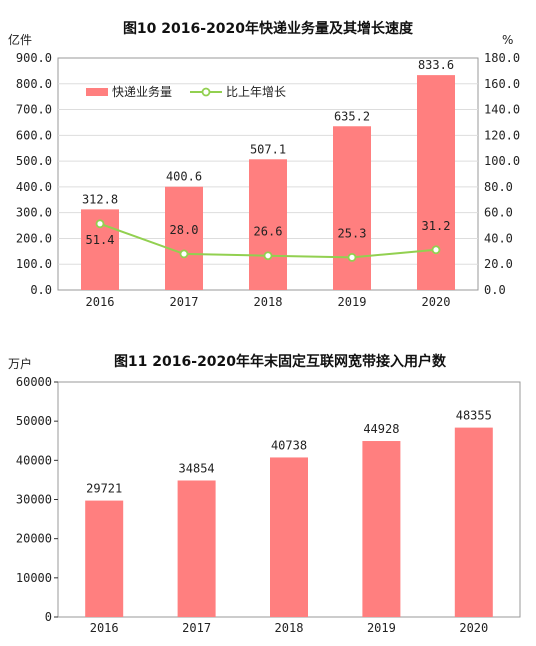  I want to click on chart2-left-unit: 万户, so click(20, 363).